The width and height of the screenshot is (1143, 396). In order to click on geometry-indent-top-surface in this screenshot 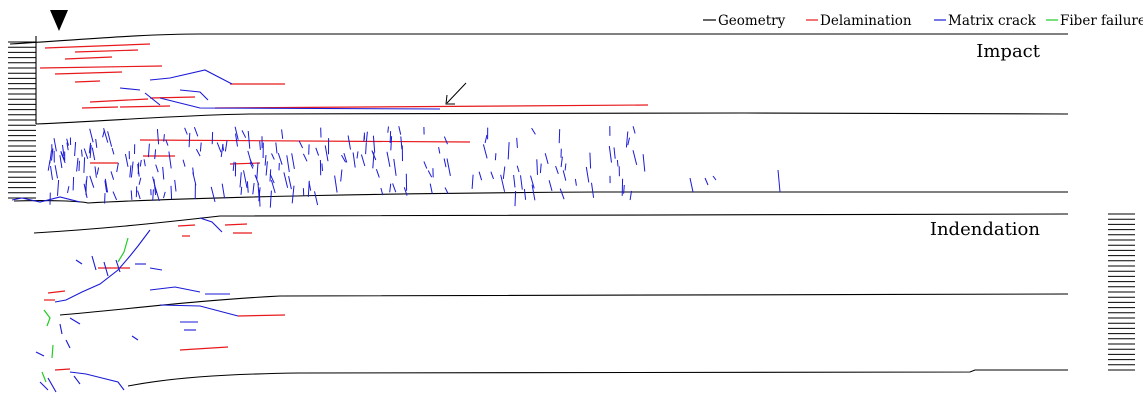, I will do `click(551, 223)`.